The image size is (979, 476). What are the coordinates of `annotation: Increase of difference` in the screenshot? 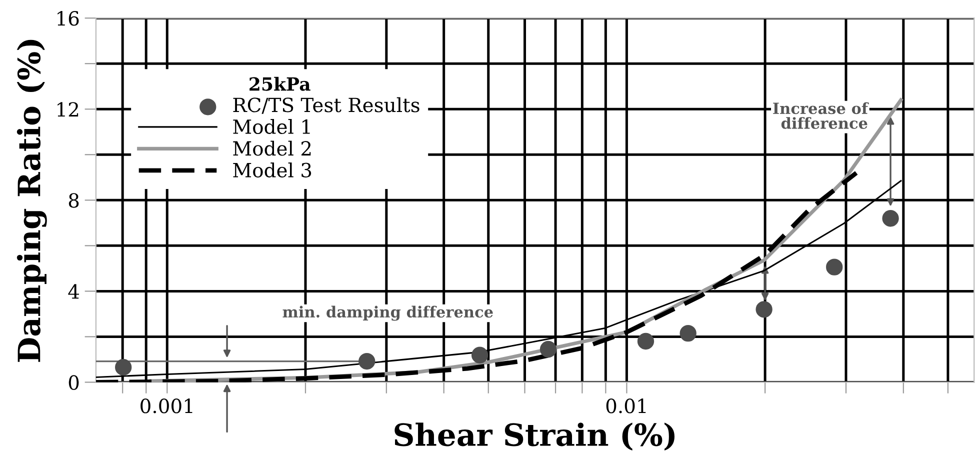 It's located at (821, 115).